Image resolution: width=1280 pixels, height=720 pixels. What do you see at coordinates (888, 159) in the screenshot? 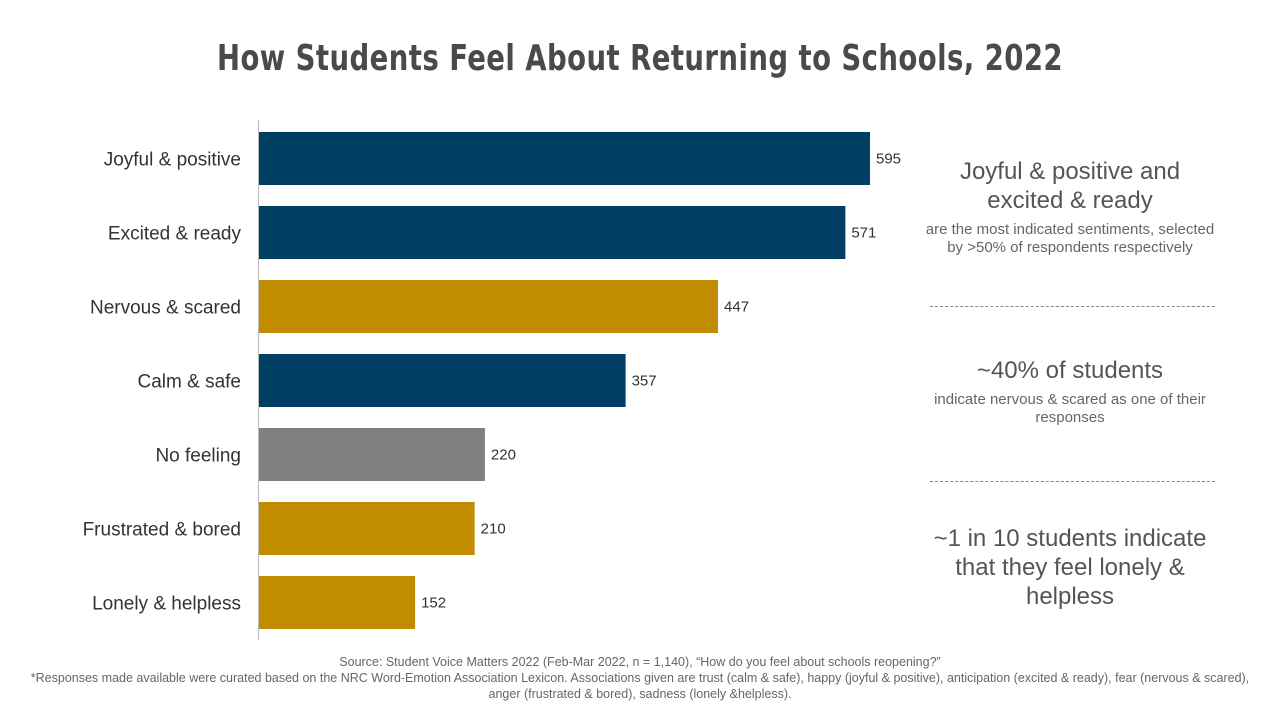
I see `value-label-0: 595` at bounding box center [888, 159].